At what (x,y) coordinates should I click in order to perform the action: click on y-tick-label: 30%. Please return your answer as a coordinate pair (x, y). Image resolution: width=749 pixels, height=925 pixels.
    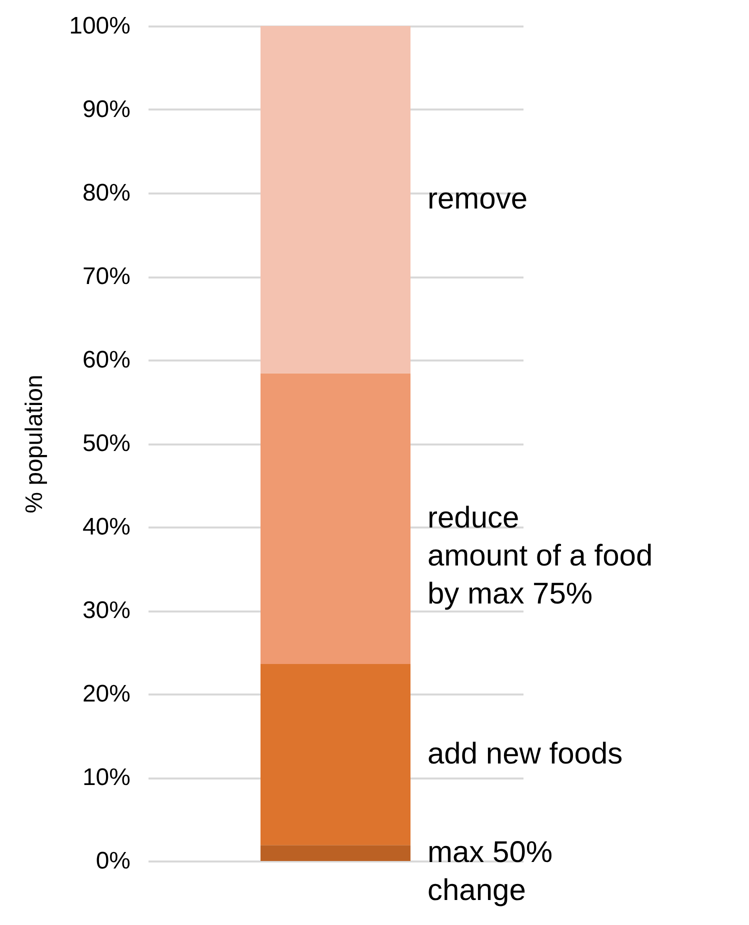
    Looking at the image, I should click on (106, 610).